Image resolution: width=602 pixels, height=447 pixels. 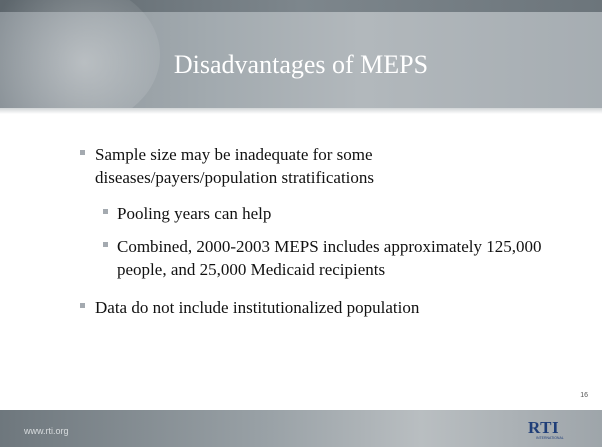 I want to click on footer-url: www.rti.org, so click(x=46, y=431).